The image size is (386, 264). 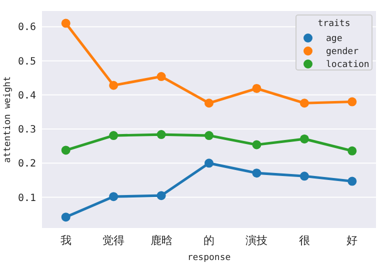 I want to click on y-axis-title: attention weight, so click(x=8, y=119).